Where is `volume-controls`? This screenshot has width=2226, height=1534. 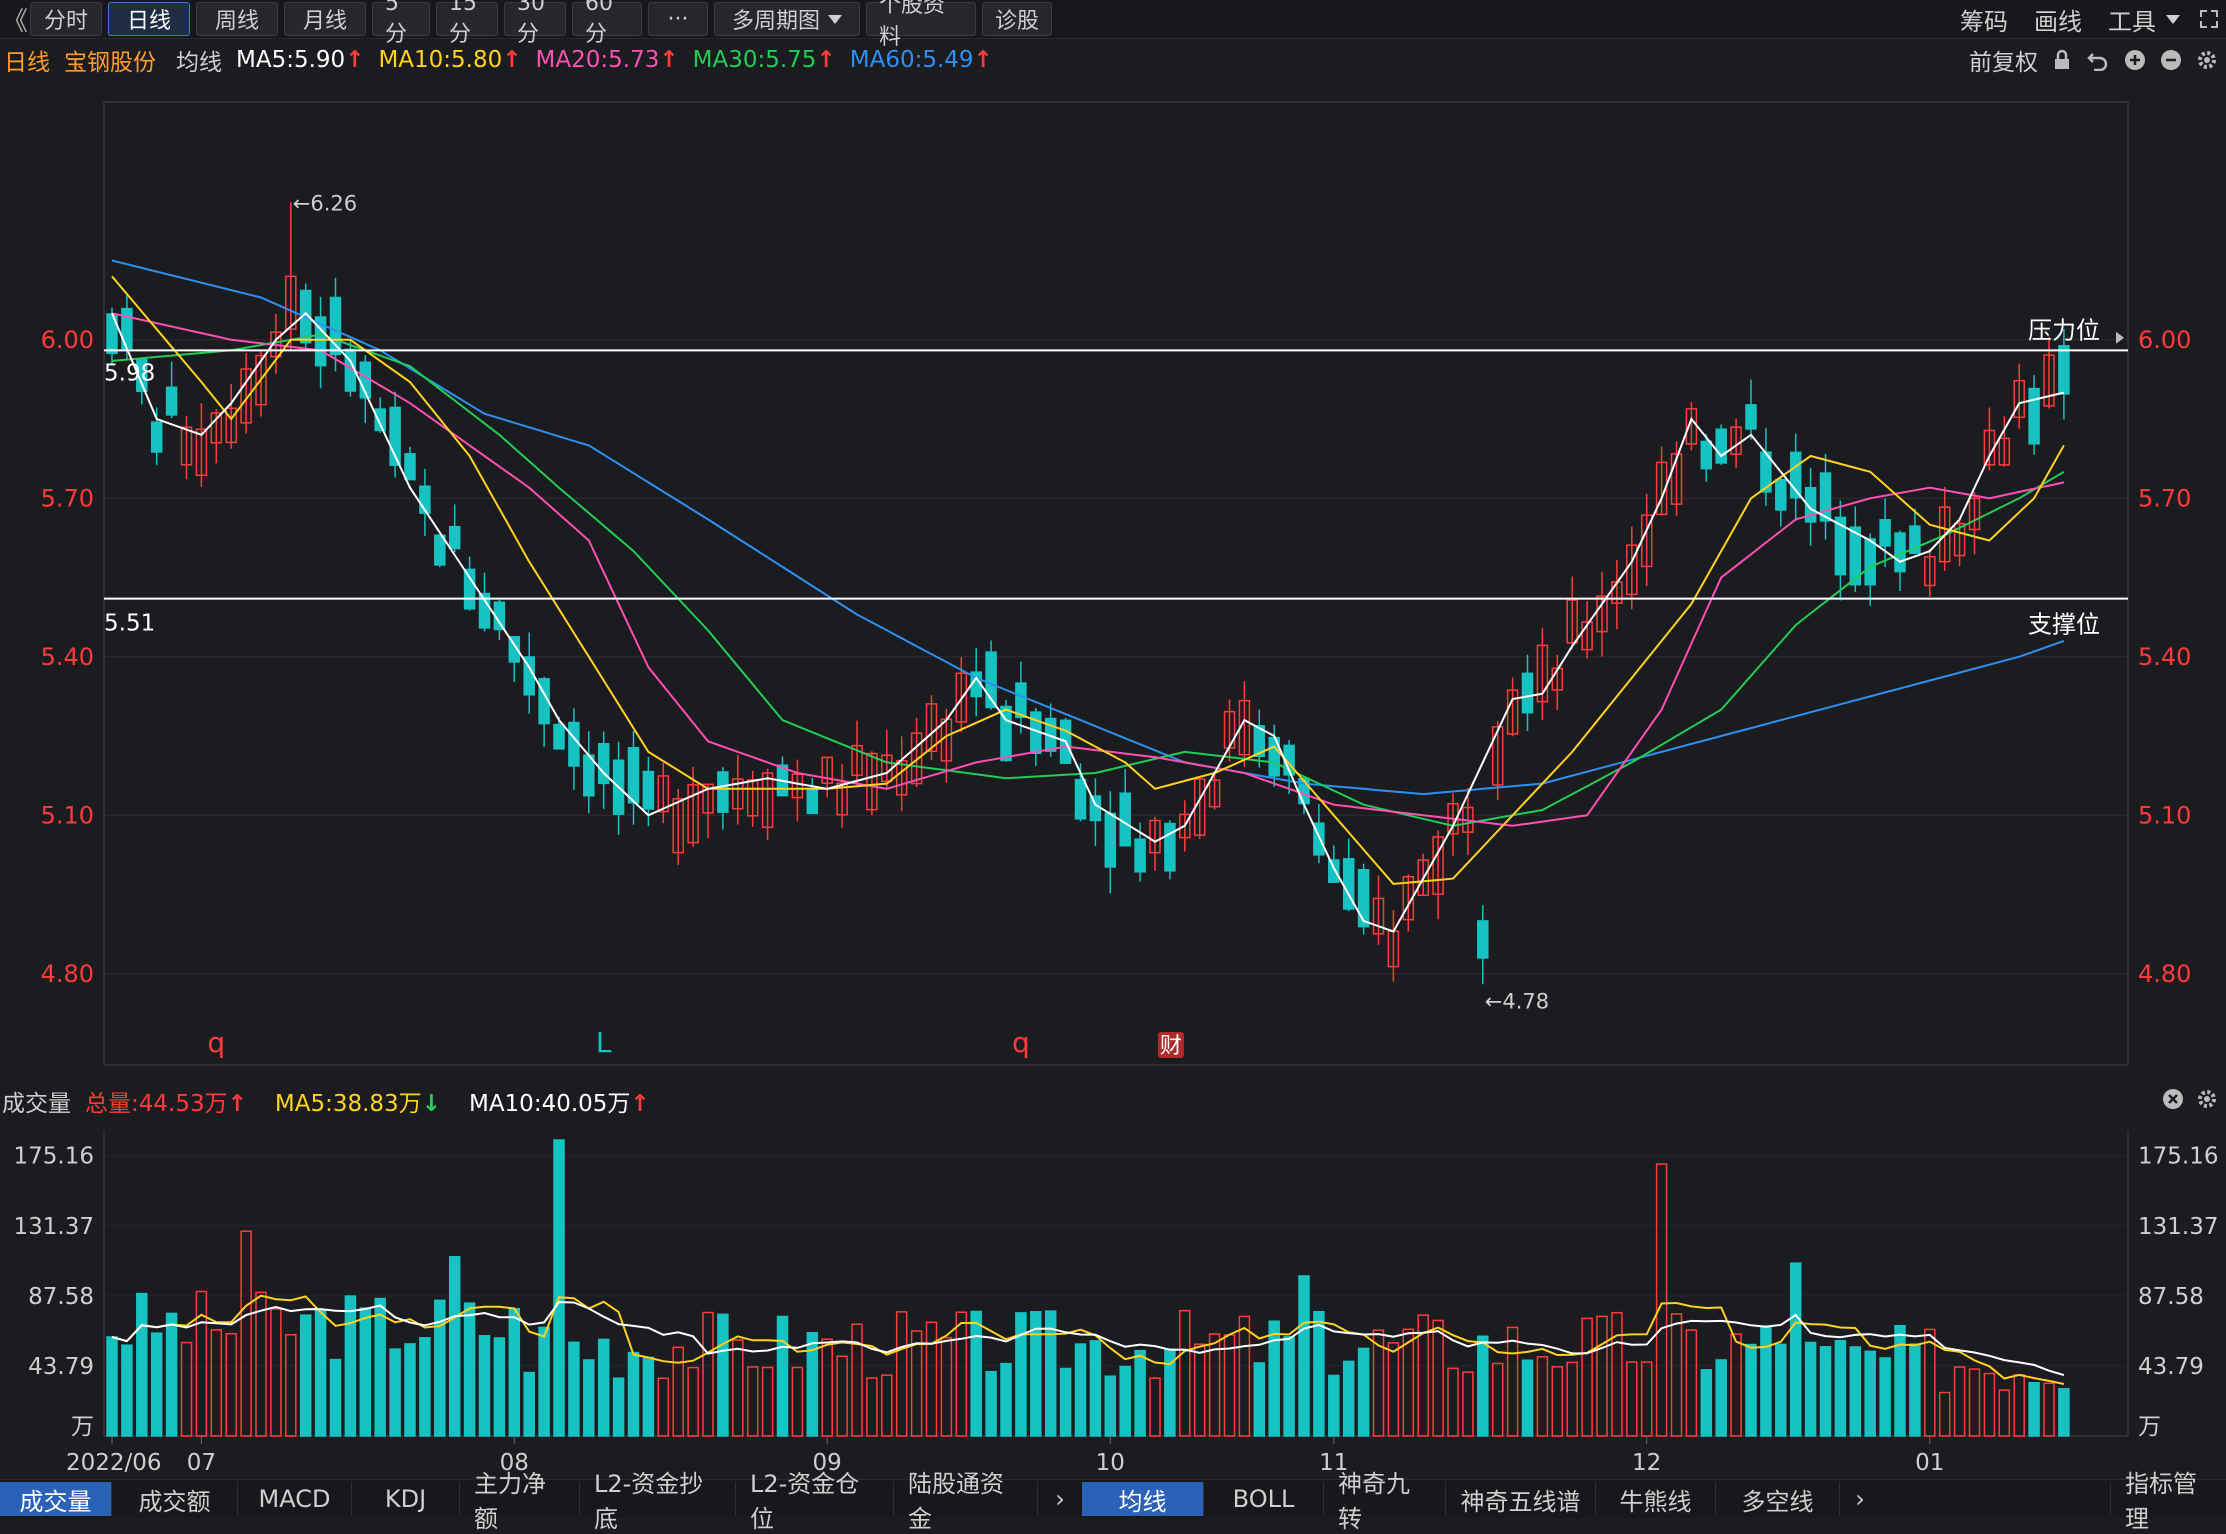 volume-controls is located at coordinates (2190, 1099).